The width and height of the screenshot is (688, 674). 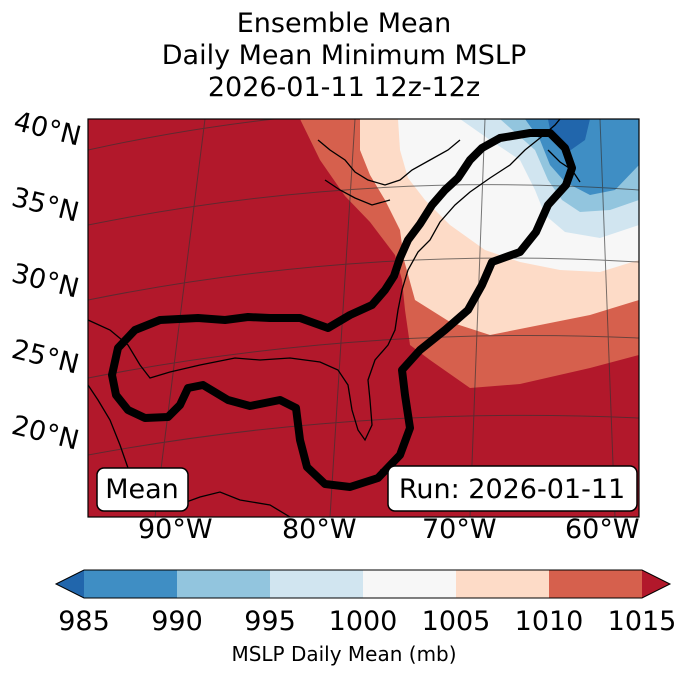 I want to click on colorbar-border, so click(x=363, y=584).